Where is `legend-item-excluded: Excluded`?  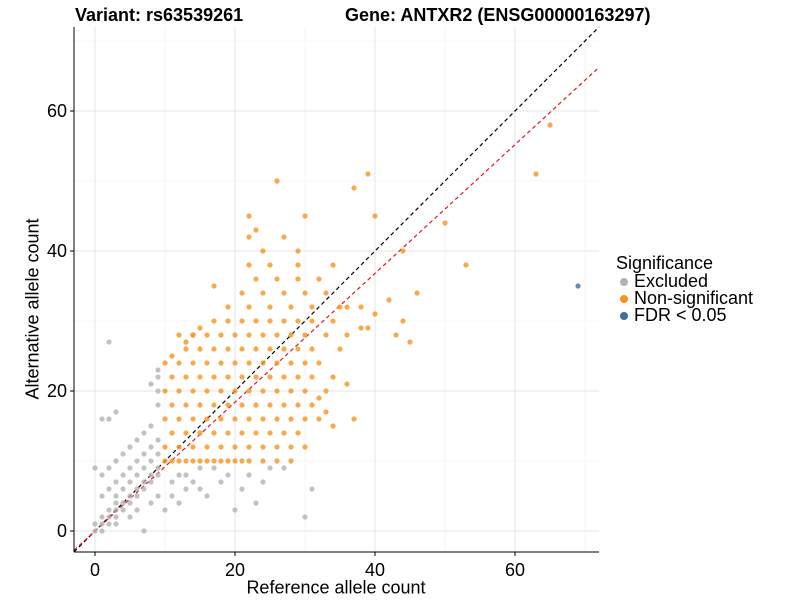
legend-item-excluded: Excluded is located at coordinates (684, 281).